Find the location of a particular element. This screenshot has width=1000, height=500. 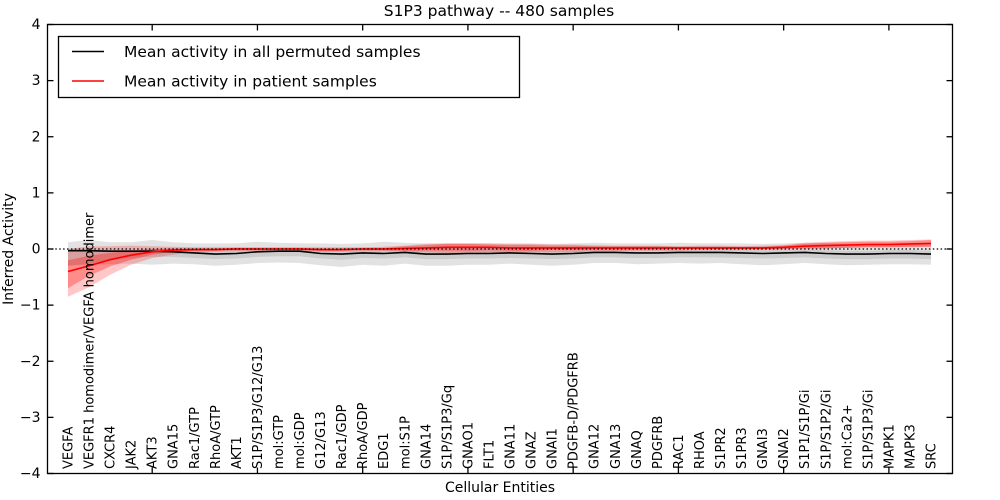

y-tick-label: −2 is located at coordinates (30, 362).